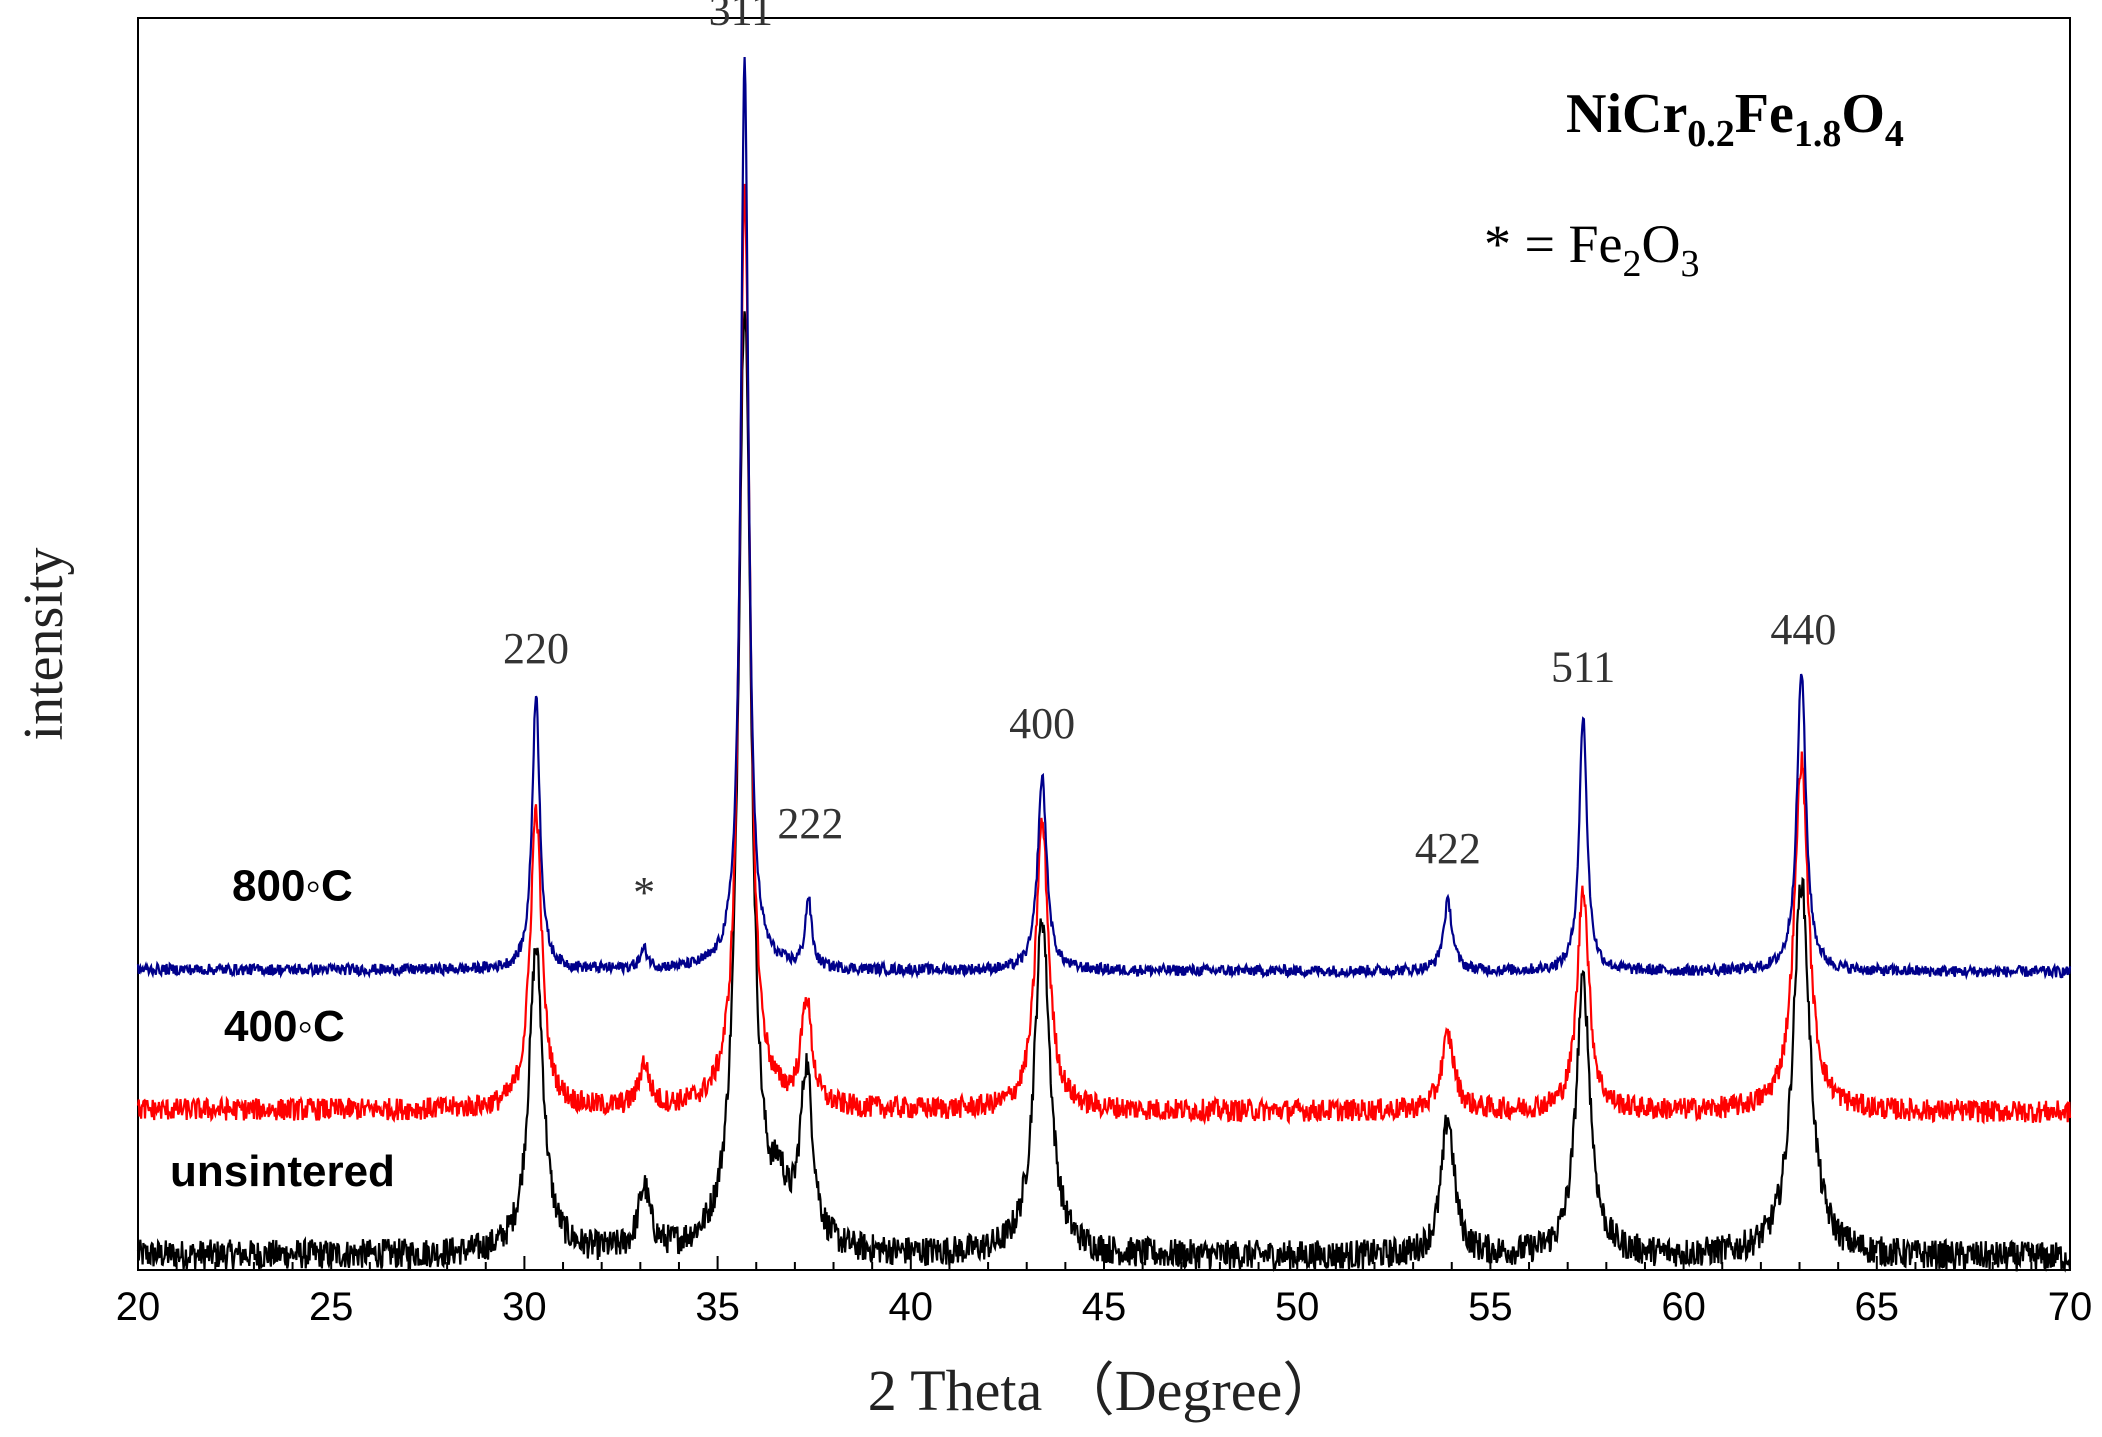  I want to click on subscript: 0.2, so click(1711, 134).